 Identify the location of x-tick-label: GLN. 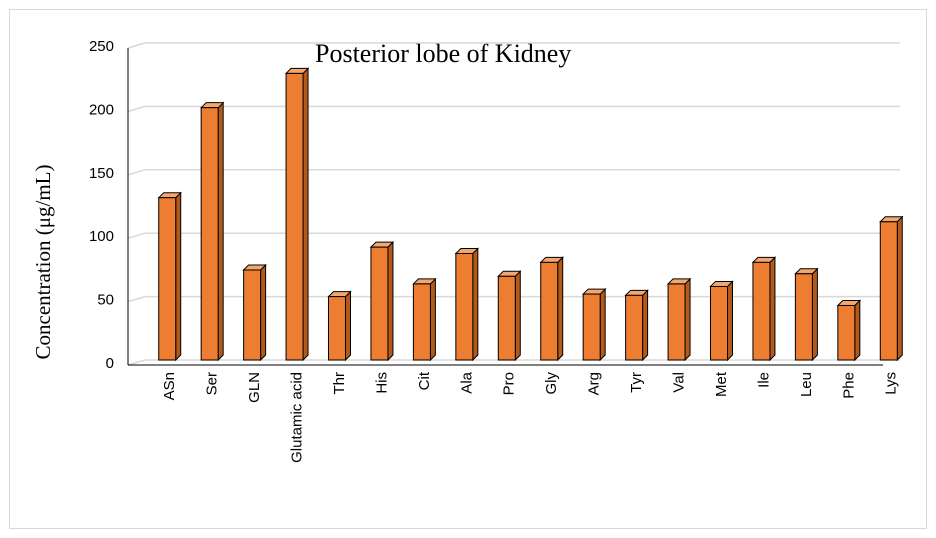
(254, 387).